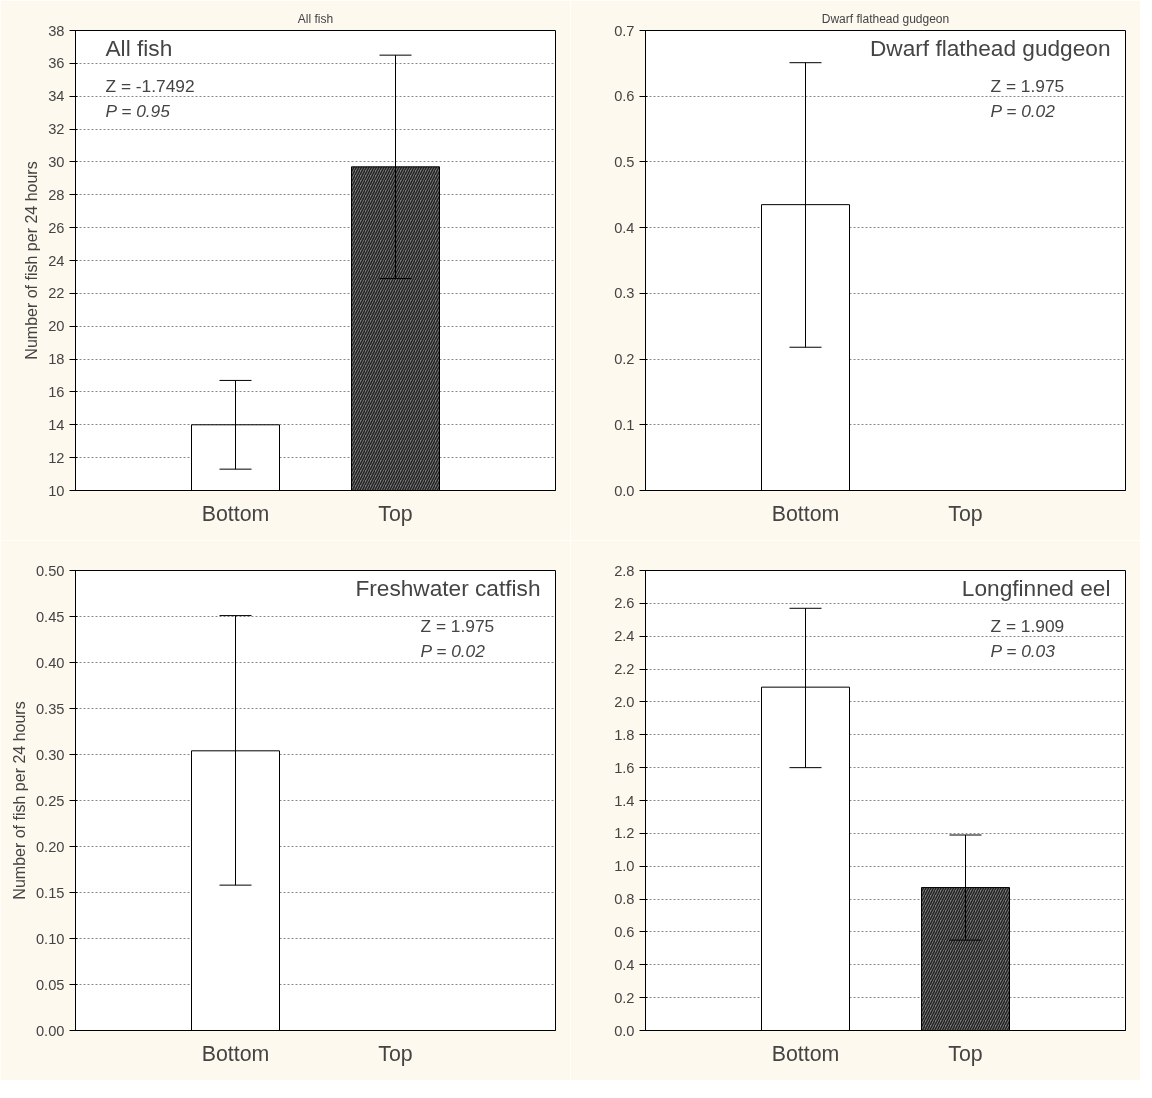 This screenshot has height=1098, width=1152. Describe the element at coordinates (56, 359) in the screenshot. I see `y-tick-label: 18` at that location.